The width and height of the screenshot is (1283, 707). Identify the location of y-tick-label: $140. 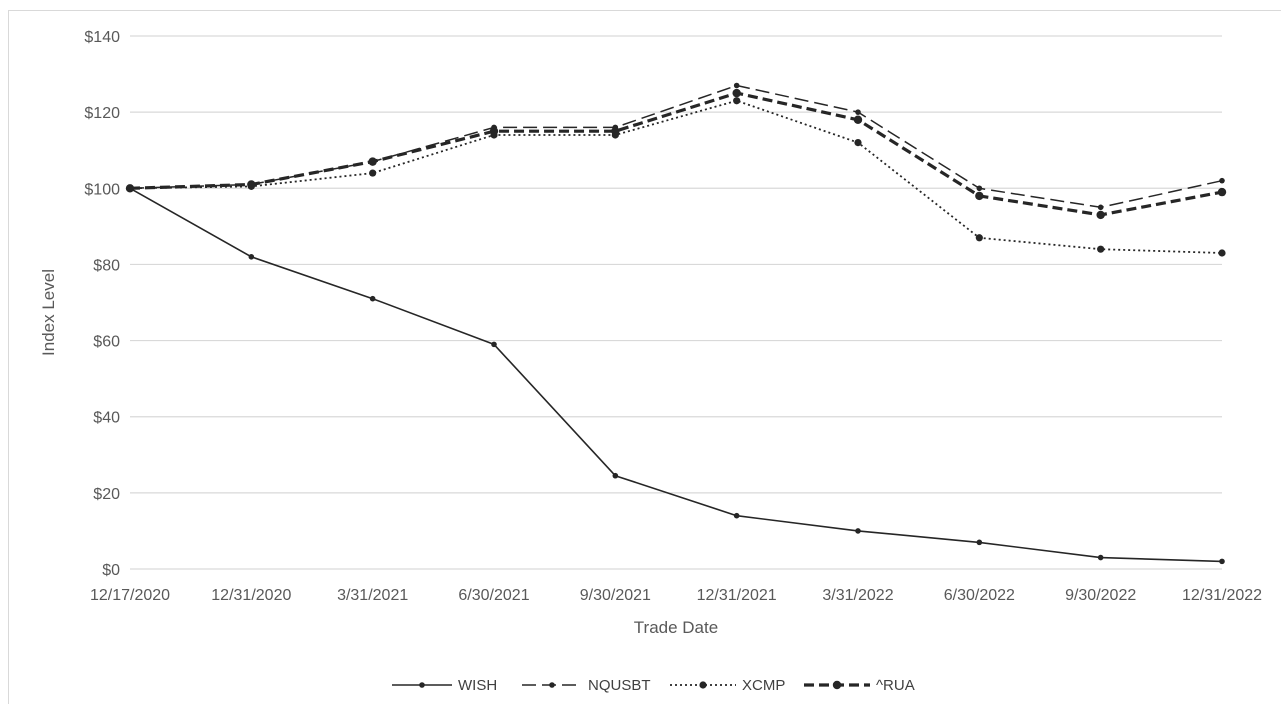
(102, 37).